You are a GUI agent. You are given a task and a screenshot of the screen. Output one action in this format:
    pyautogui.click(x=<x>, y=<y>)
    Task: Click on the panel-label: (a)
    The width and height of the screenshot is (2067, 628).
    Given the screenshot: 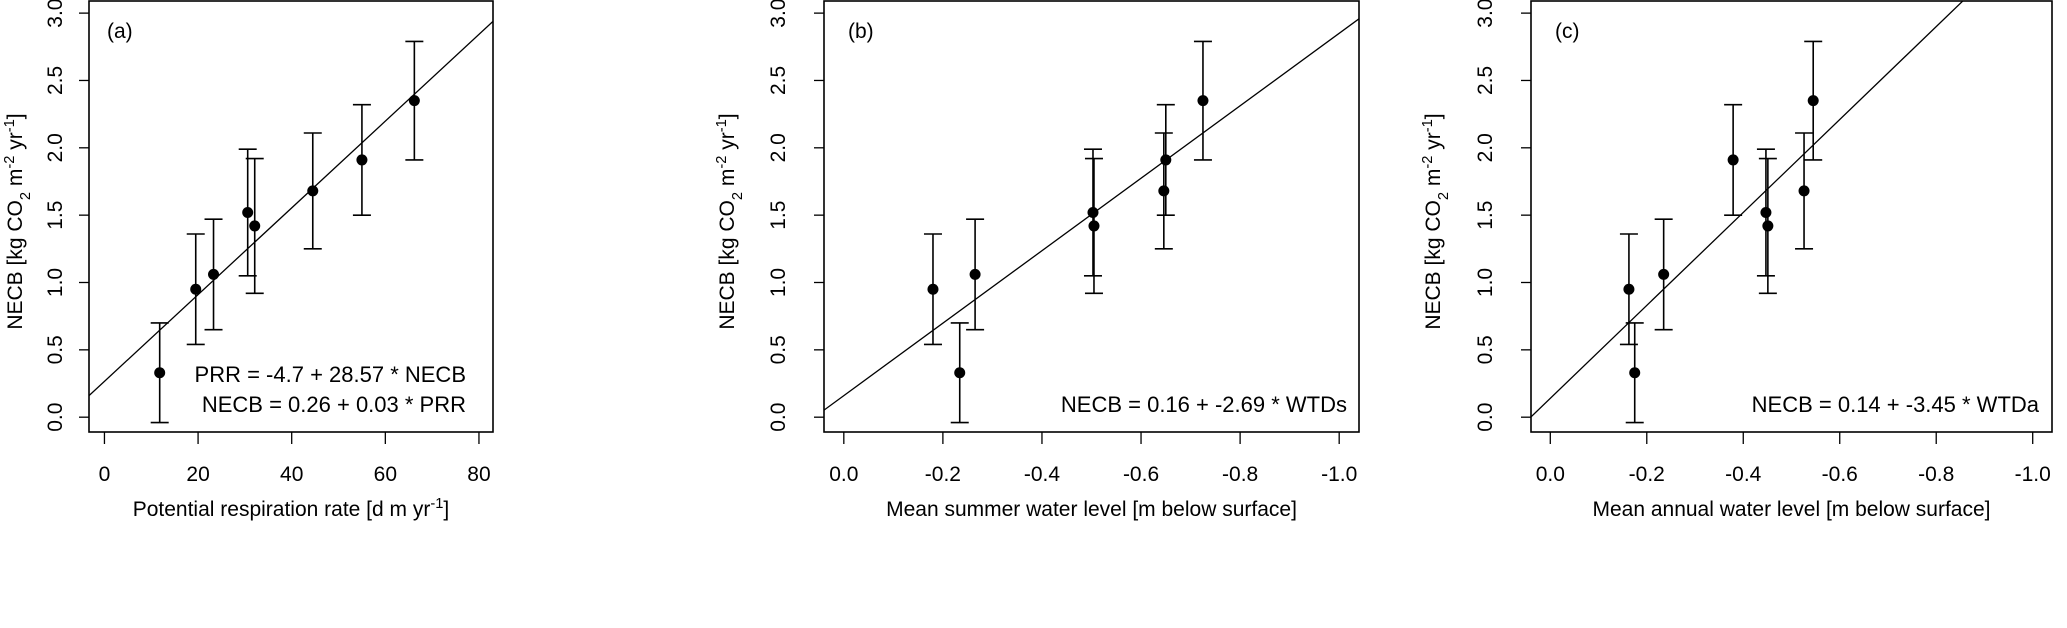 What is the action you would take?
    pyautogui.click(x=120, y=31)
    